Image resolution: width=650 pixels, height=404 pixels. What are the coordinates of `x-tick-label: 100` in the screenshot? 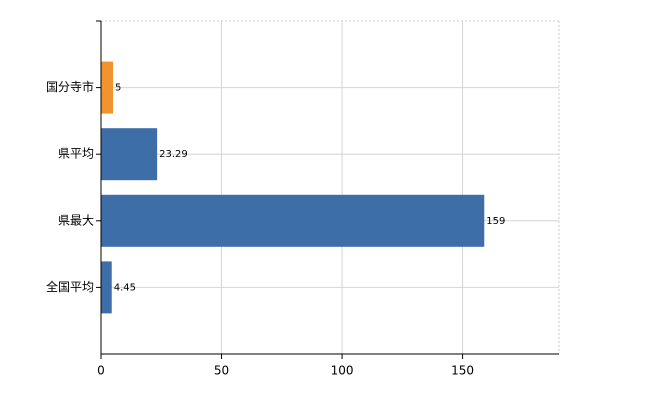 It's located at (342, 371).